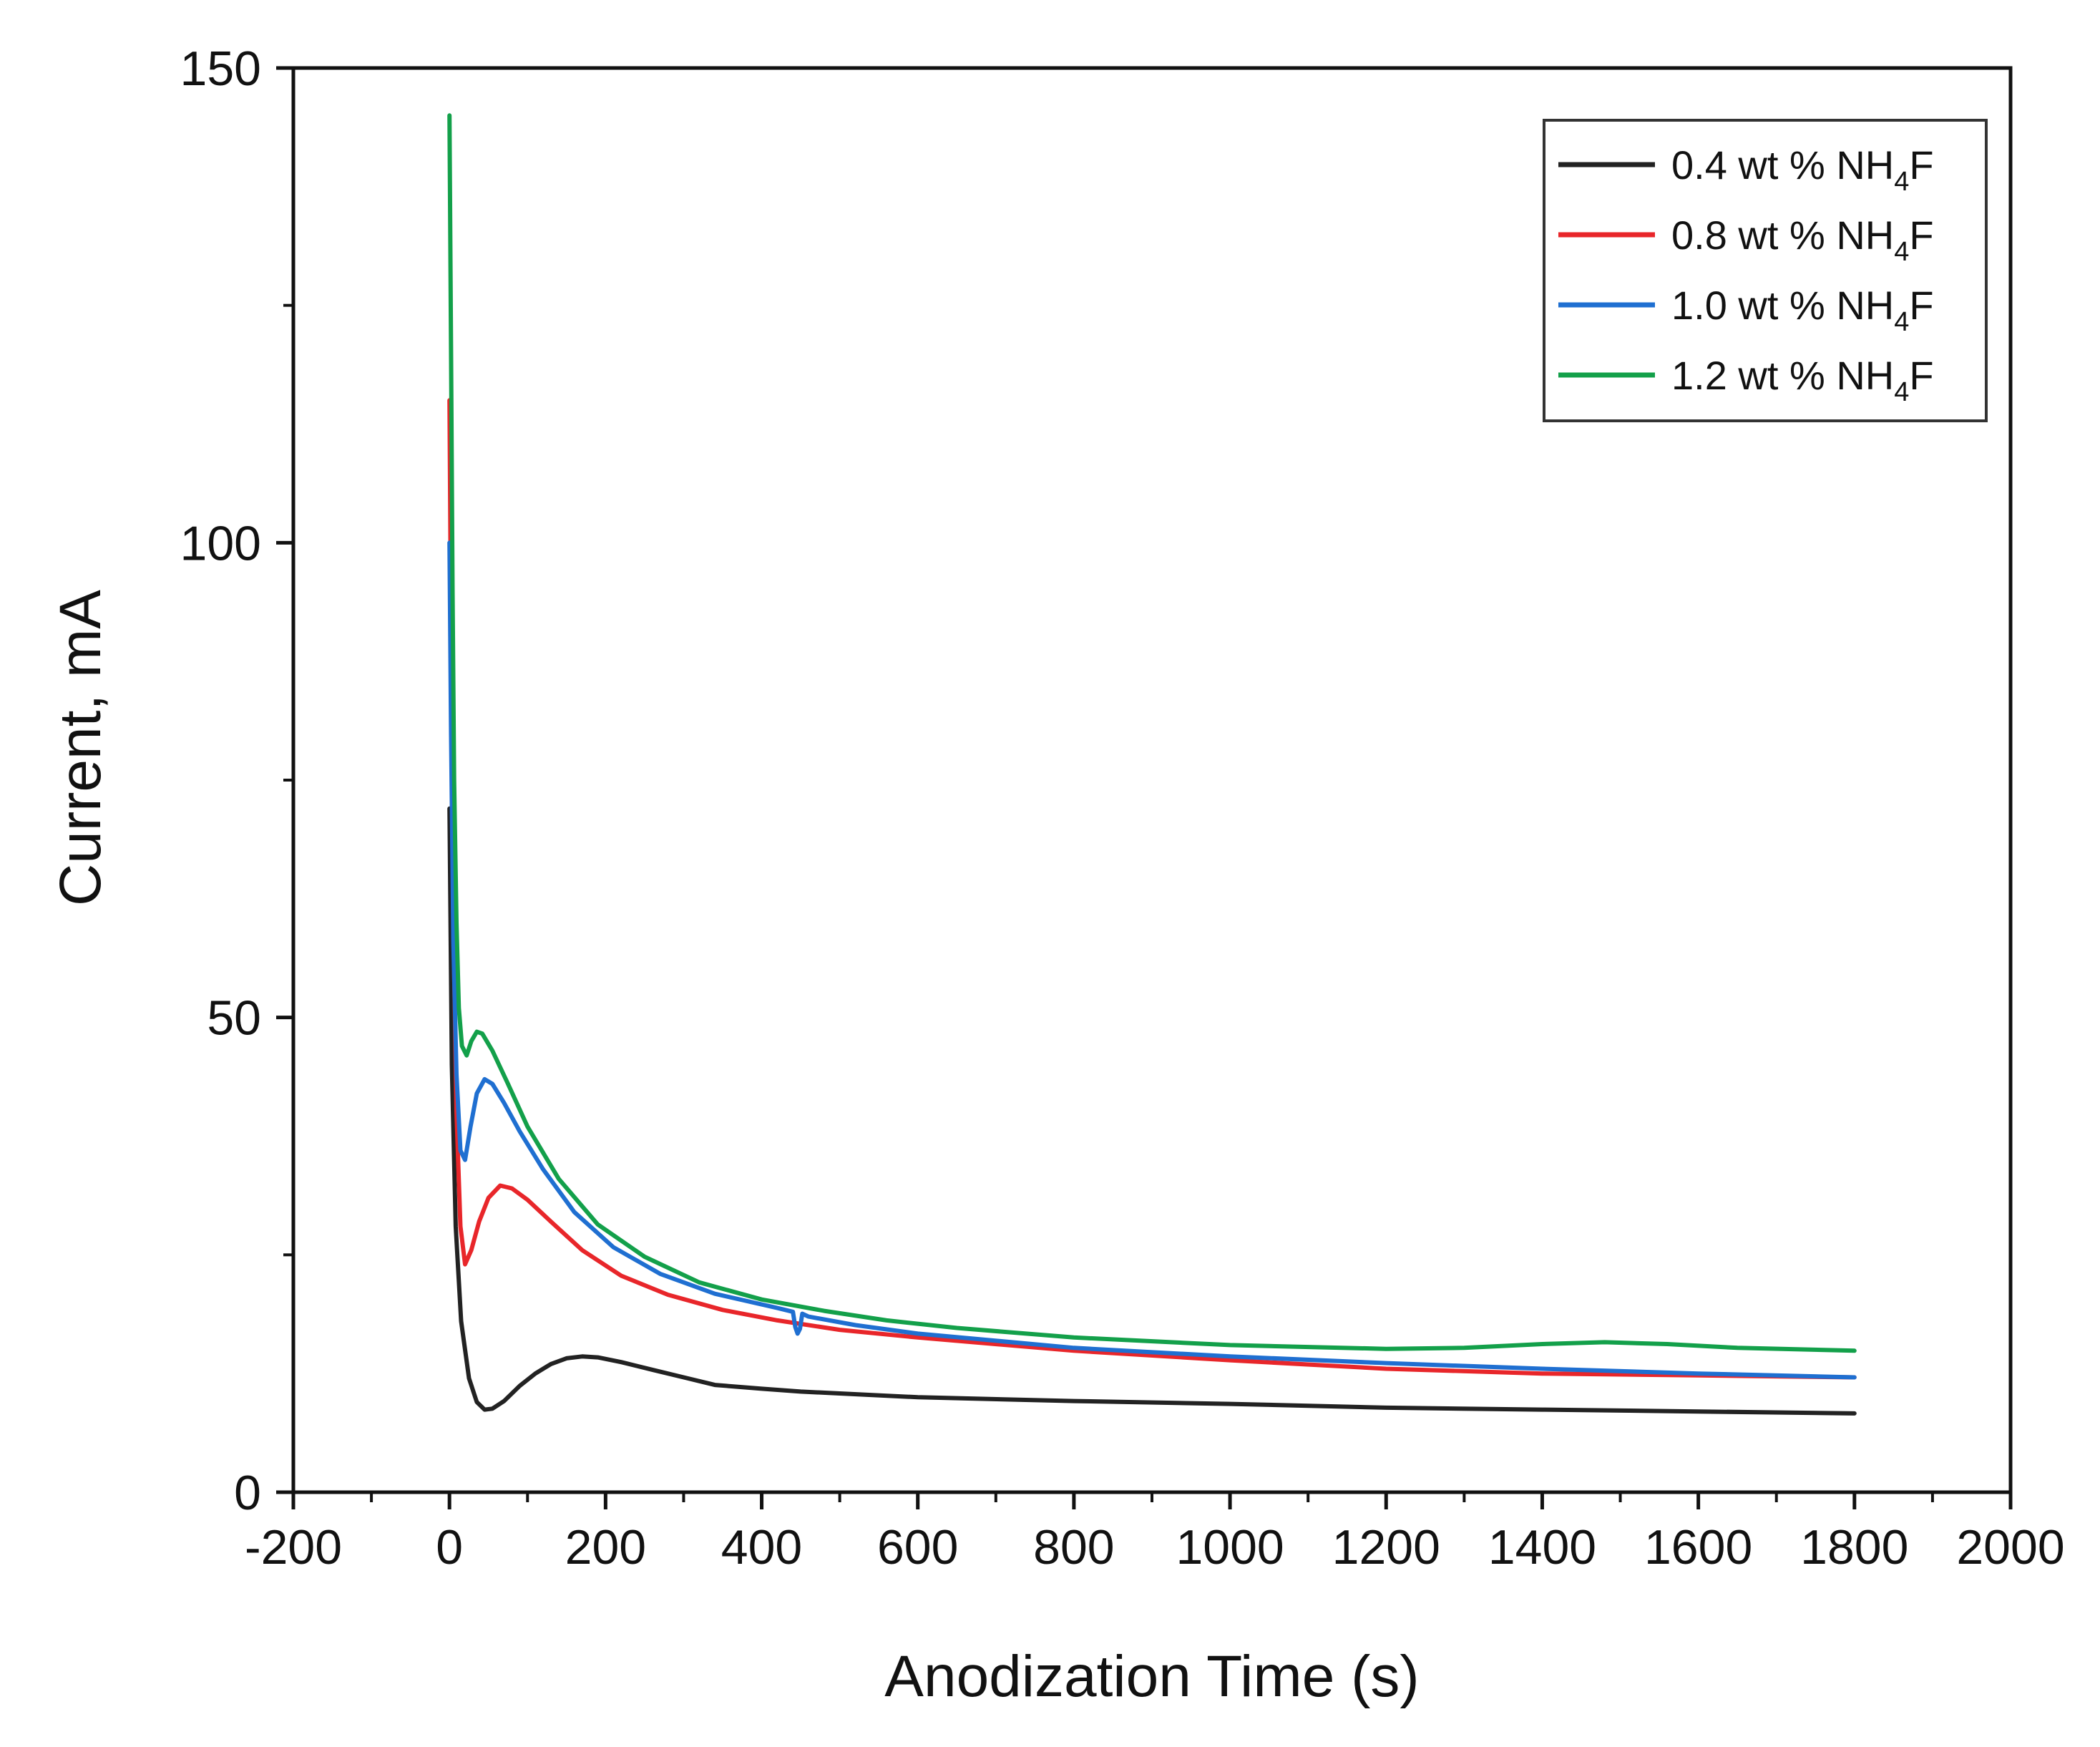  What do you see at coordinates (1230, 1547) in the screenshot?
I see `x-tick-label: 1000` at bounding box center [1230, 1547].